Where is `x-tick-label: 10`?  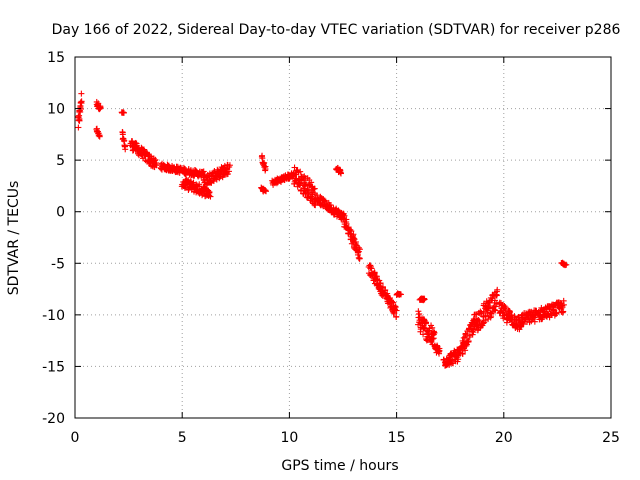
x-tick-label: 10 is located at coordinates (289, 438).